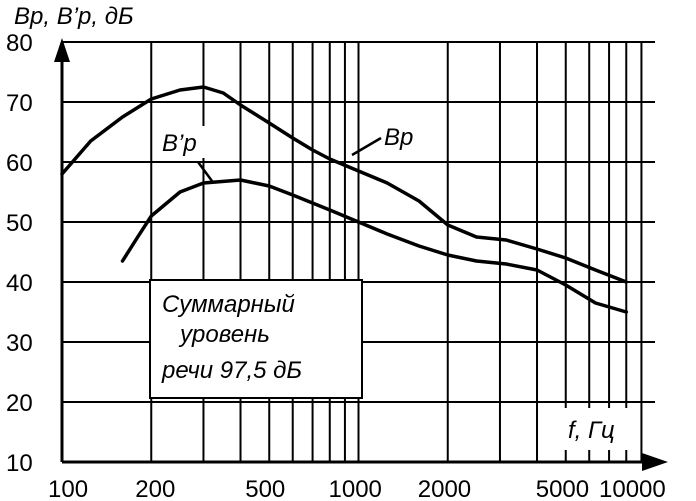  What do you see at coordinates (655, 462) in the screenshot?
I see `x-axis-arrow` at bounding box center [655, 462].